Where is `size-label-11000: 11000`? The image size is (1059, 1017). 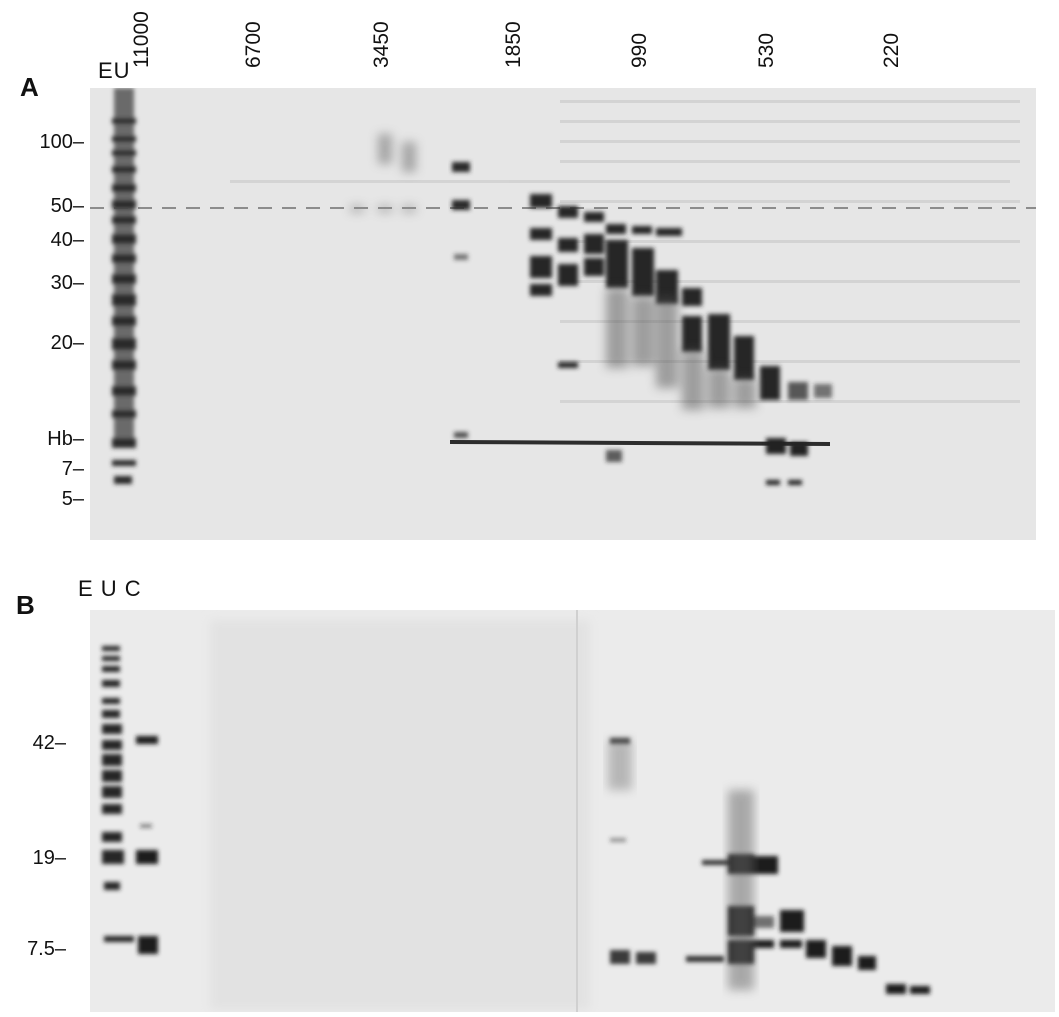
size-label-11000: 11000 is located at coordinates (141, 39).